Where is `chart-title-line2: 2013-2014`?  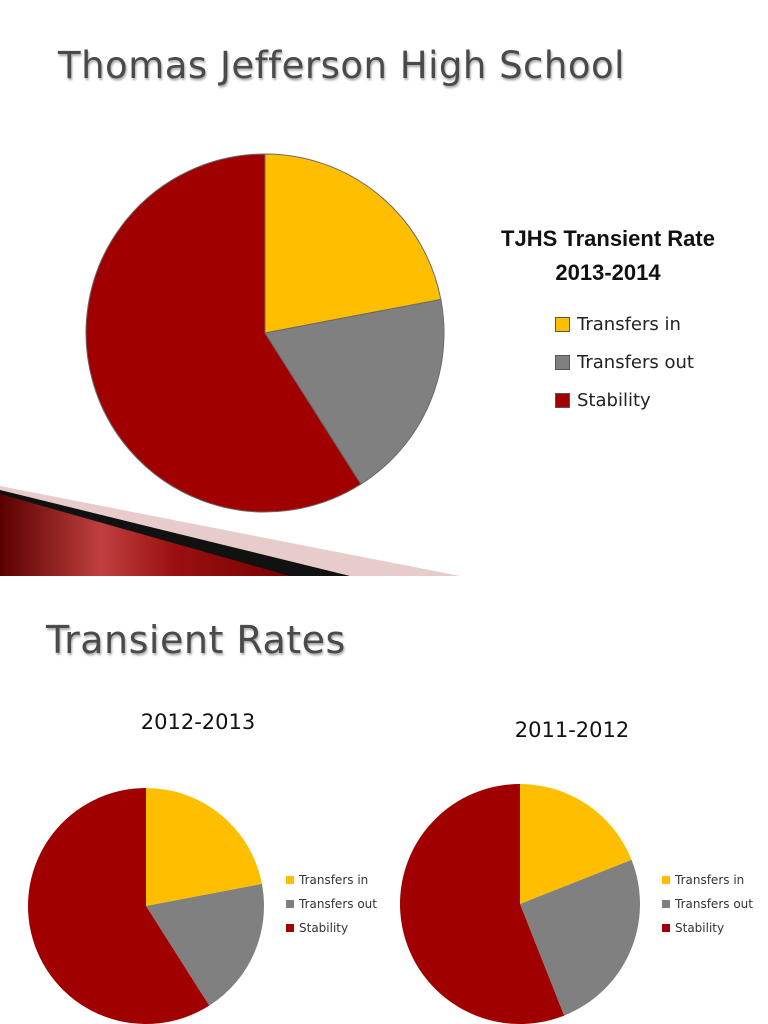
chart-title-line2: 2013-2014 is located at coordinates (608, 272).